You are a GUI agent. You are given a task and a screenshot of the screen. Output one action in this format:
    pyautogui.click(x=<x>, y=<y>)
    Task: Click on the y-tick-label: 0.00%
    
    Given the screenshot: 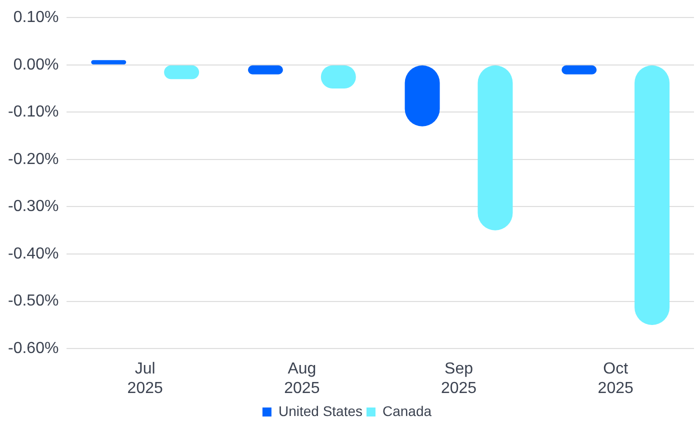 What is the action you would take?
    pyautogui.click(x=36, y=65)
    